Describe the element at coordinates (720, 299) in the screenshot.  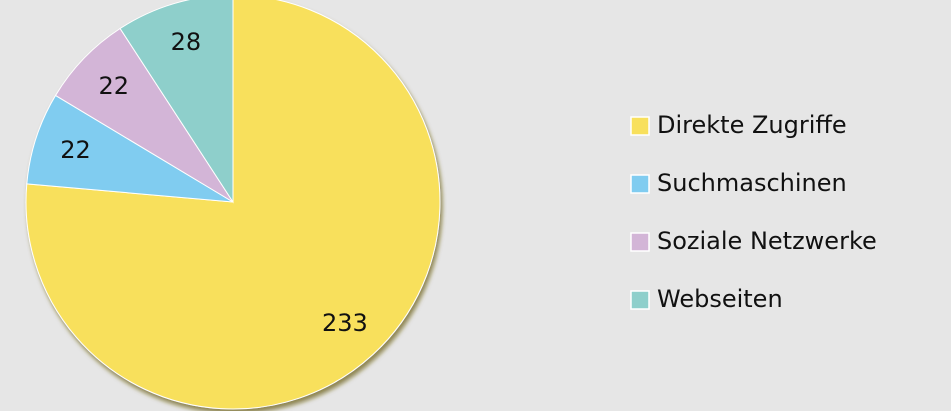
I see `legend-label: Webseiten` at that location.